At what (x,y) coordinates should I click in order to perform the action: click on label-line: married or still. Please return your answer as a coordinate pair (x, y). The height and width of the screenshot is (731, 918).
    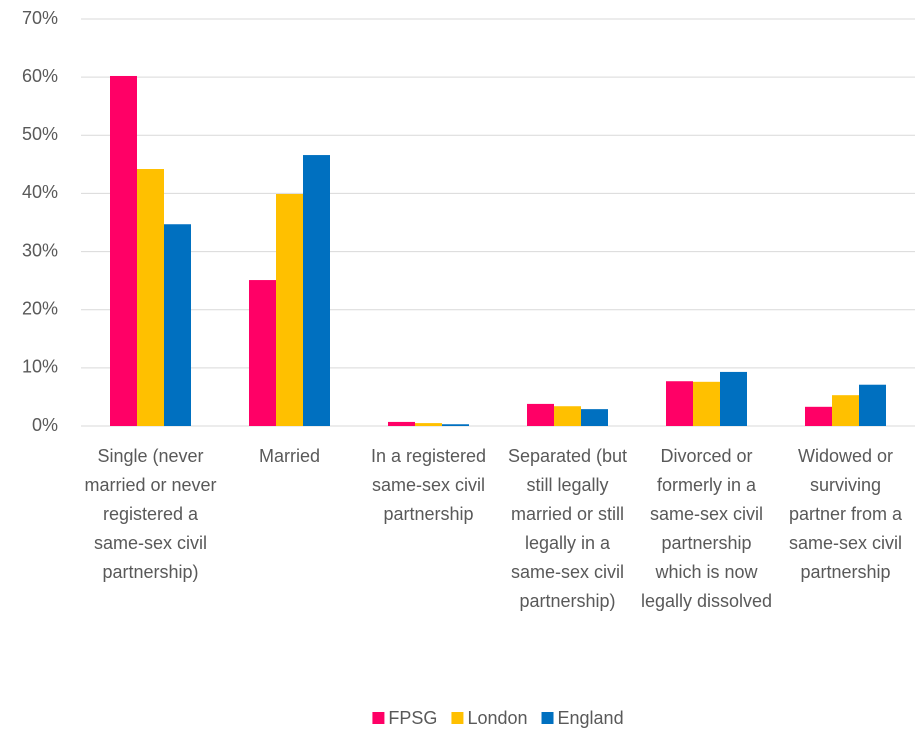
    Looking at the image, I should click on (567, 514).